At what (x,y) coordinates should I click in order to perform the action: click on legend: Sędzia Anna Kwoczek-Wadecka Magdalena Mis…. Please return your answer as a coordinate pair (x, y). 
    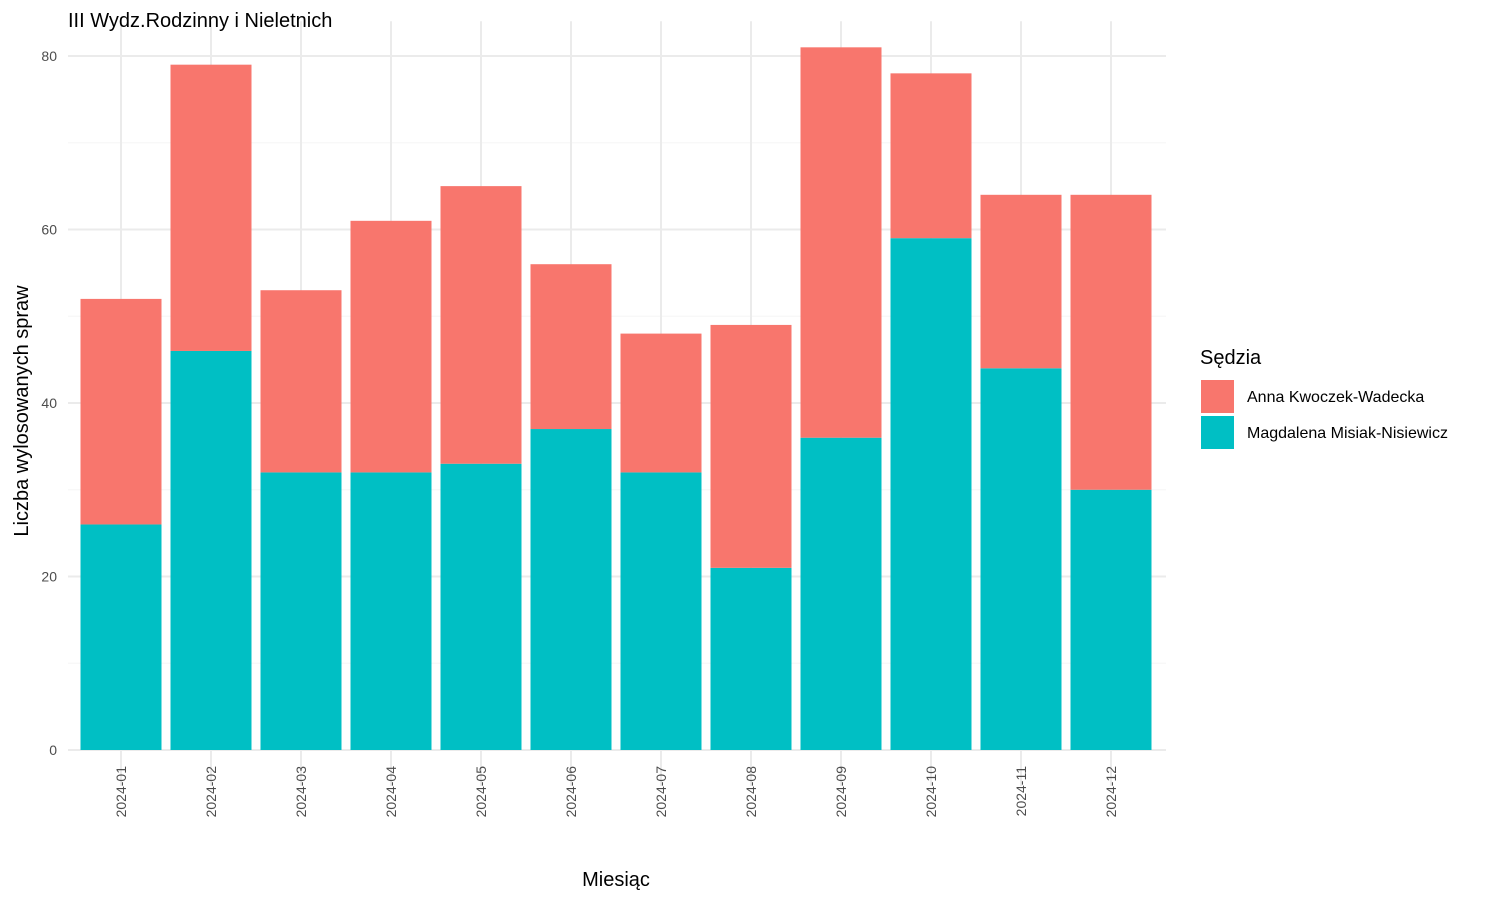
    Looking at the image, I should click on (1324, 398).